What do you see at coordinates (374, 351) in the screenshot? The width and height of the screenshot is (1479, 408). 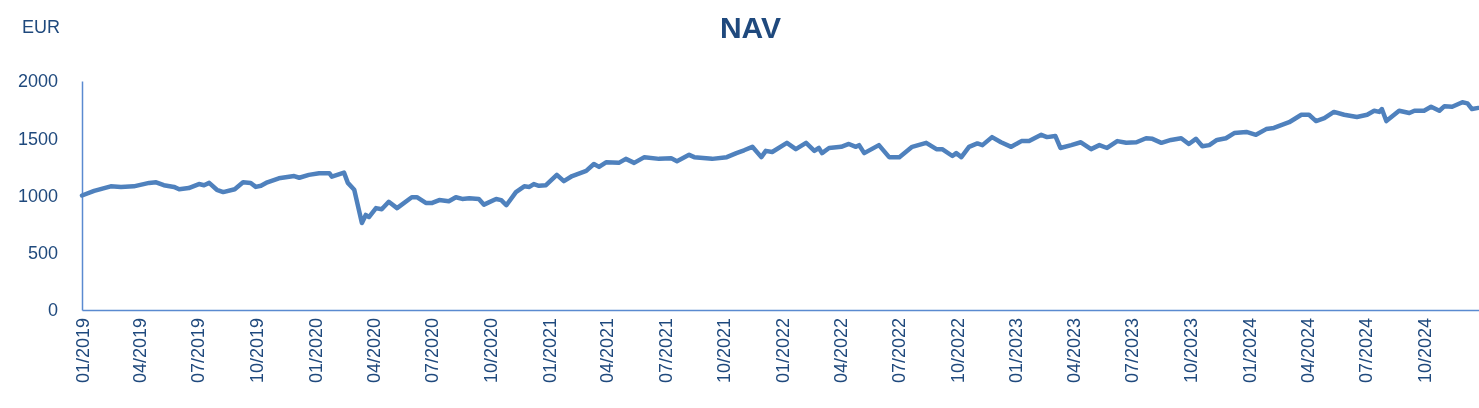 I see `x-tick-label: 04/2020` at bounding box center [374, 351].